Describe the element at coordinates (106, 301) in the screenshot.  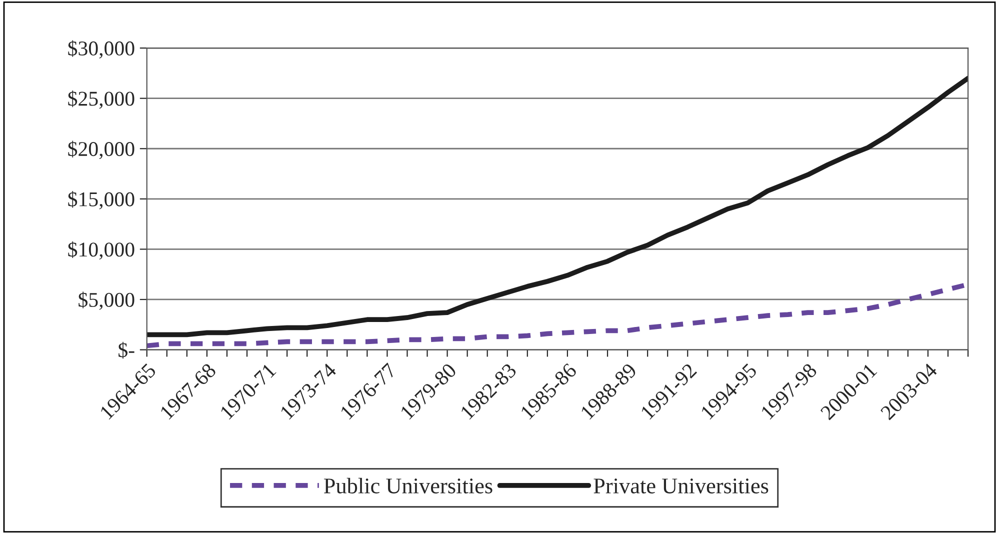
I see `y-tick-label: $5,000` at that location.